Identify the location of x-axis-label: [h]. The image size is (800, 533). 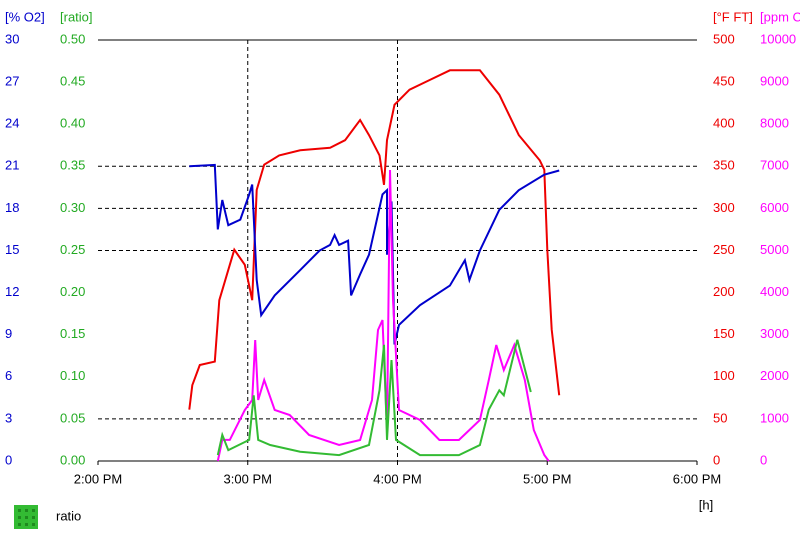
(706, 504).